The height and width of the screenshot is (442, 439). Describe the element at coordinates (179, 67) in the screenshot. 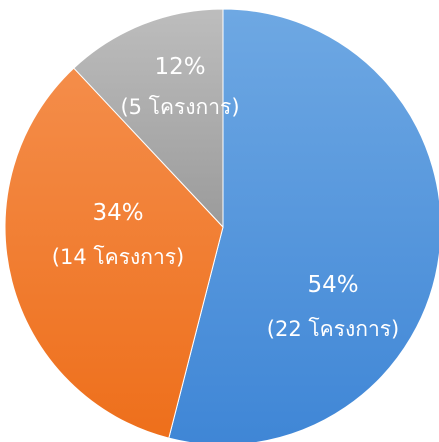

I see `slice-percent-label-2: 12%` at that location.